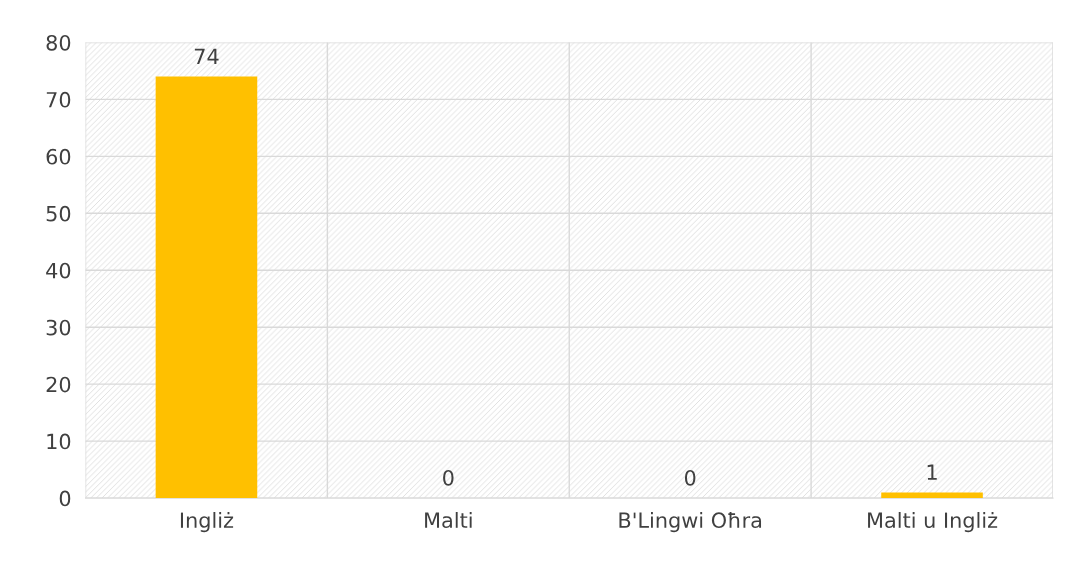 This screenshot has width=1069, height=566. Describe the element at coordinates (58, 384) in the screenshot. I see `y-tick-label: 20` at that location.